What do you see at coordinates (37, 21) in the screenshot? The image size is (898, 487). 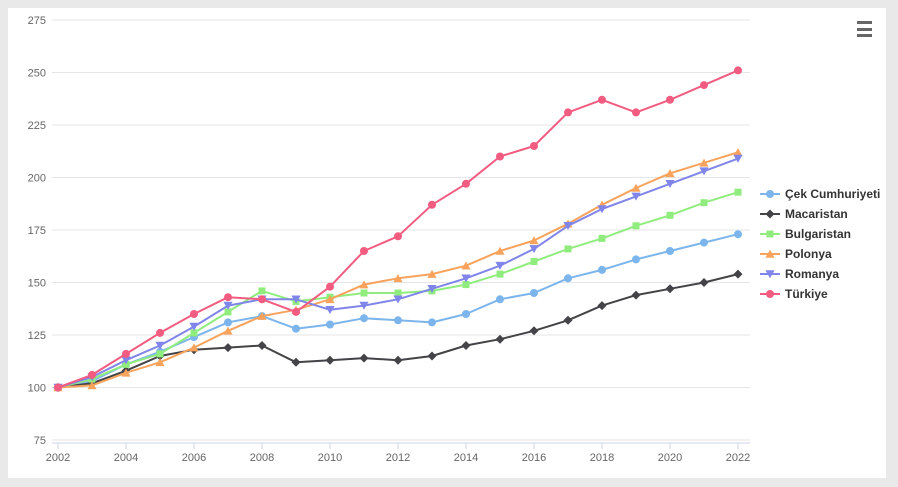 I see `y-axis-label: 275` at bounding box center [37, 21].